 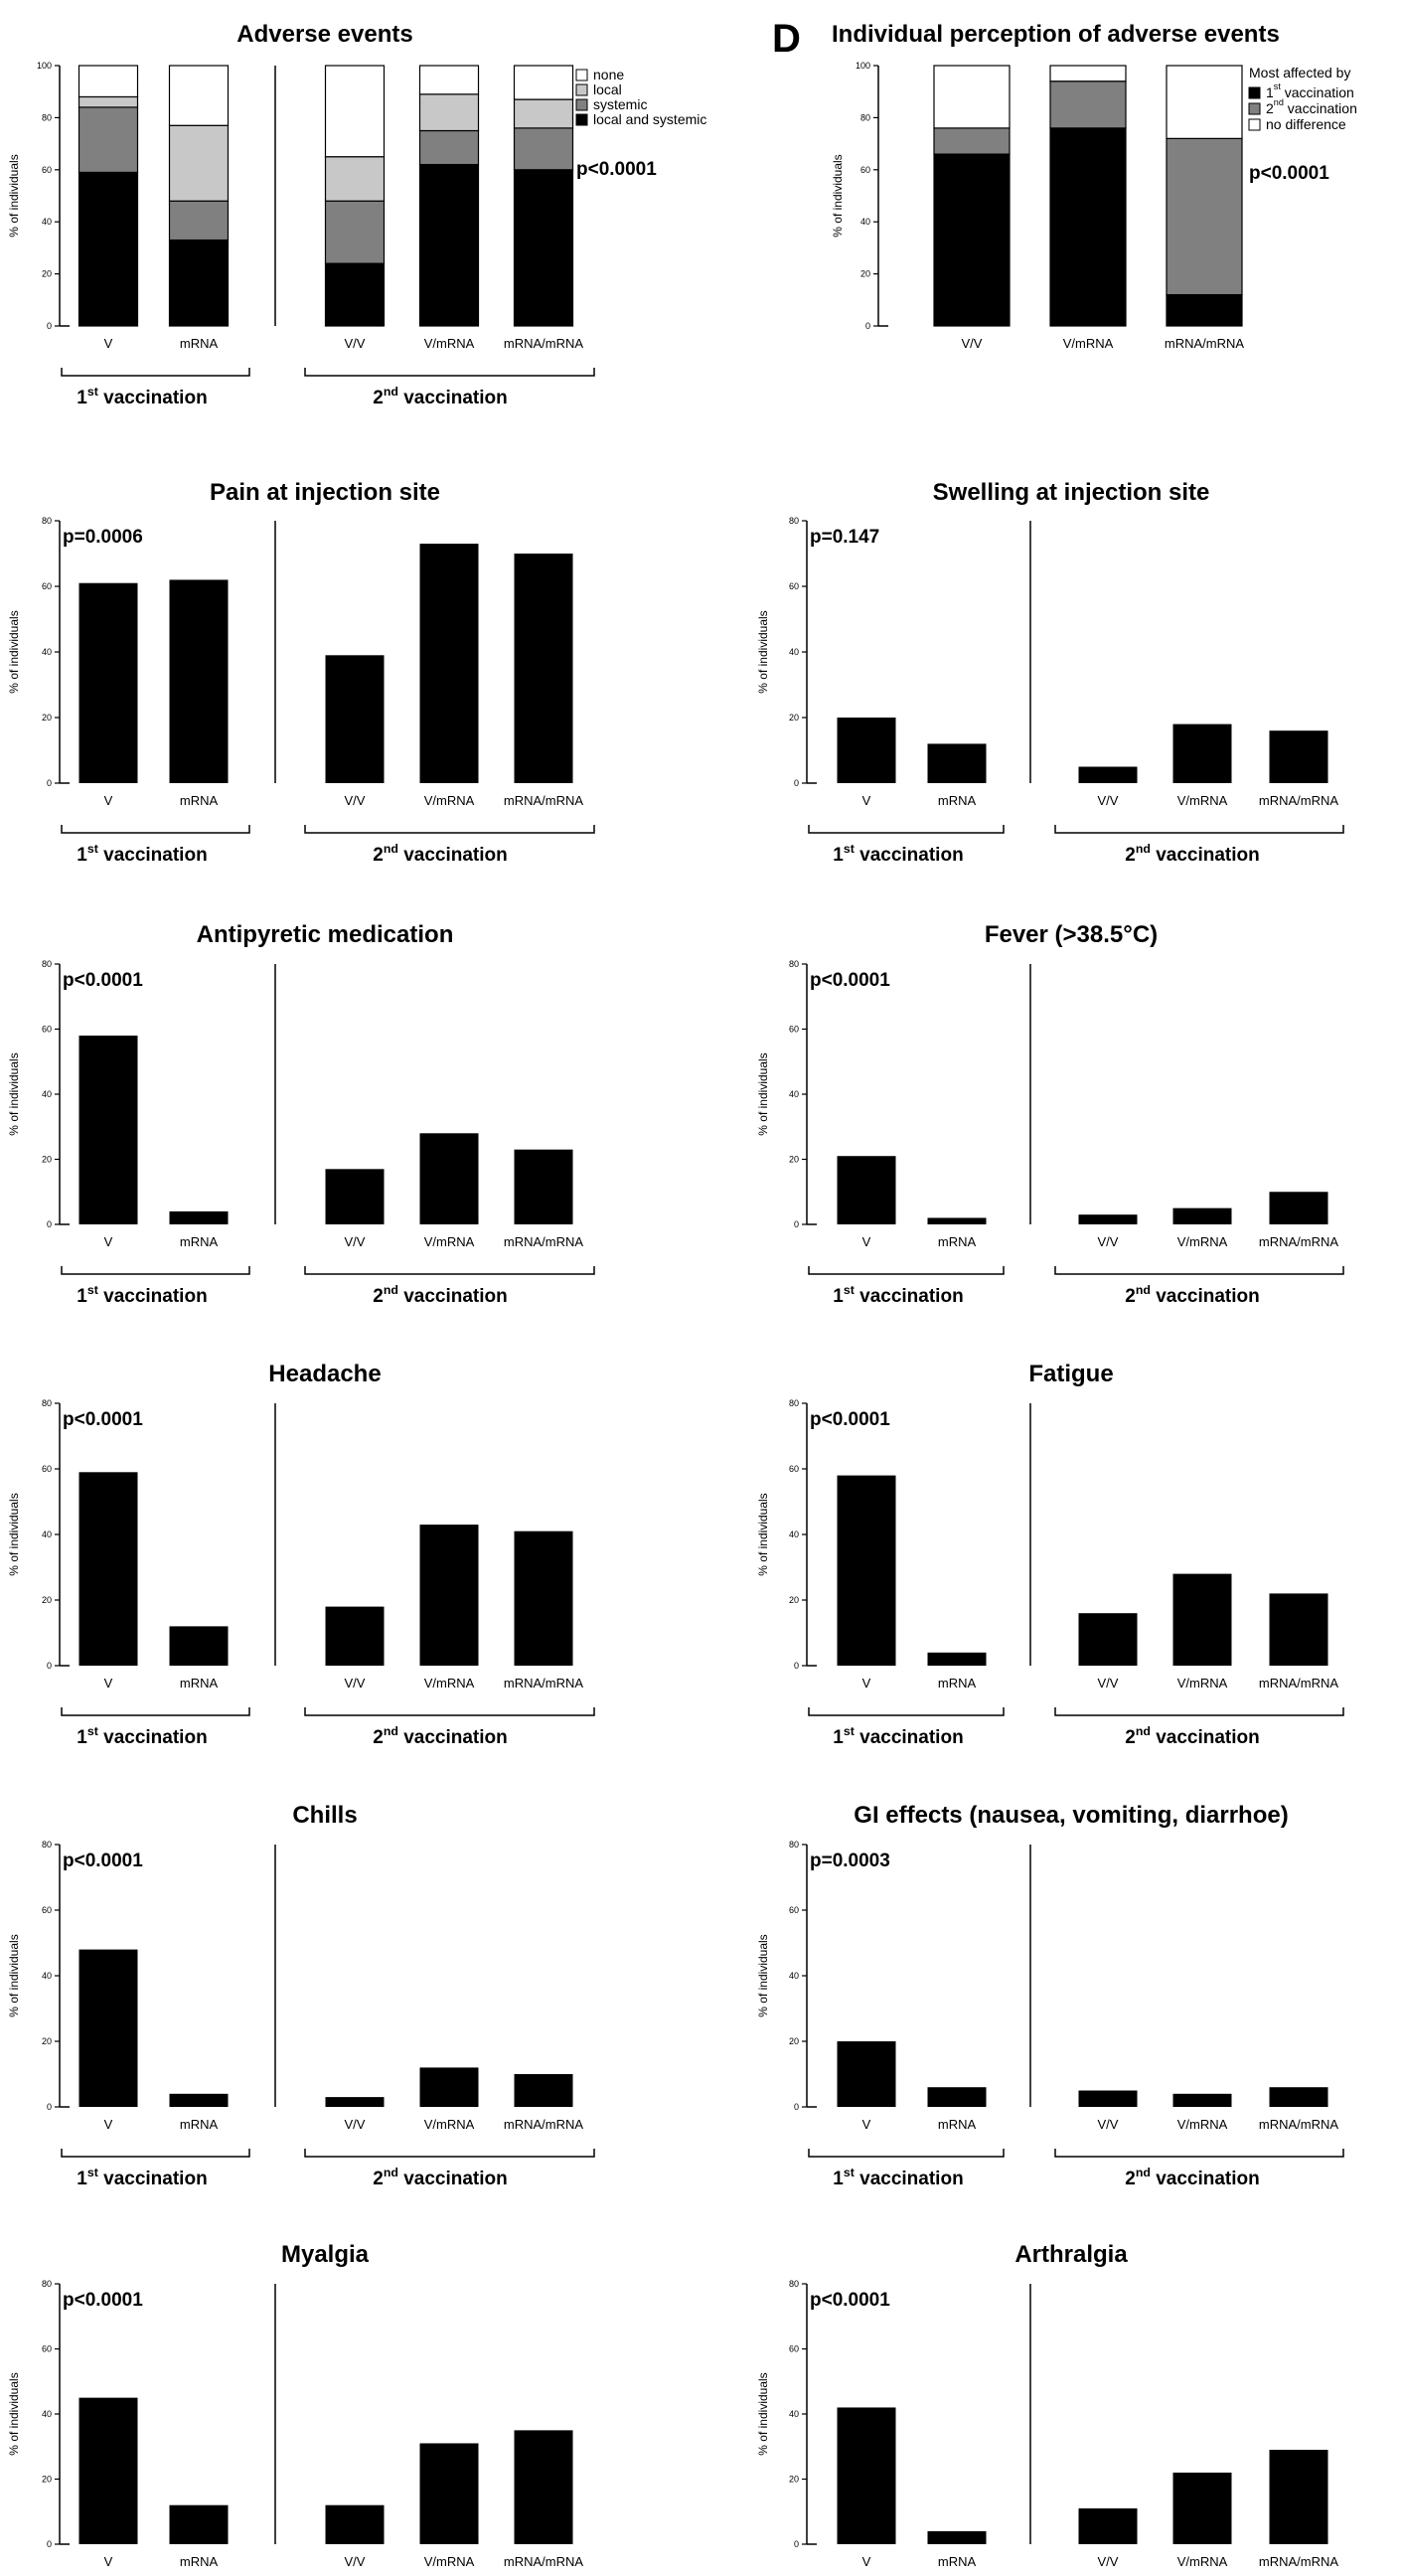 What do you see at coordinates (1279, 102) in the screenshot?
I see `legend-label-sup: nd` at bounding box center [1279, 102].